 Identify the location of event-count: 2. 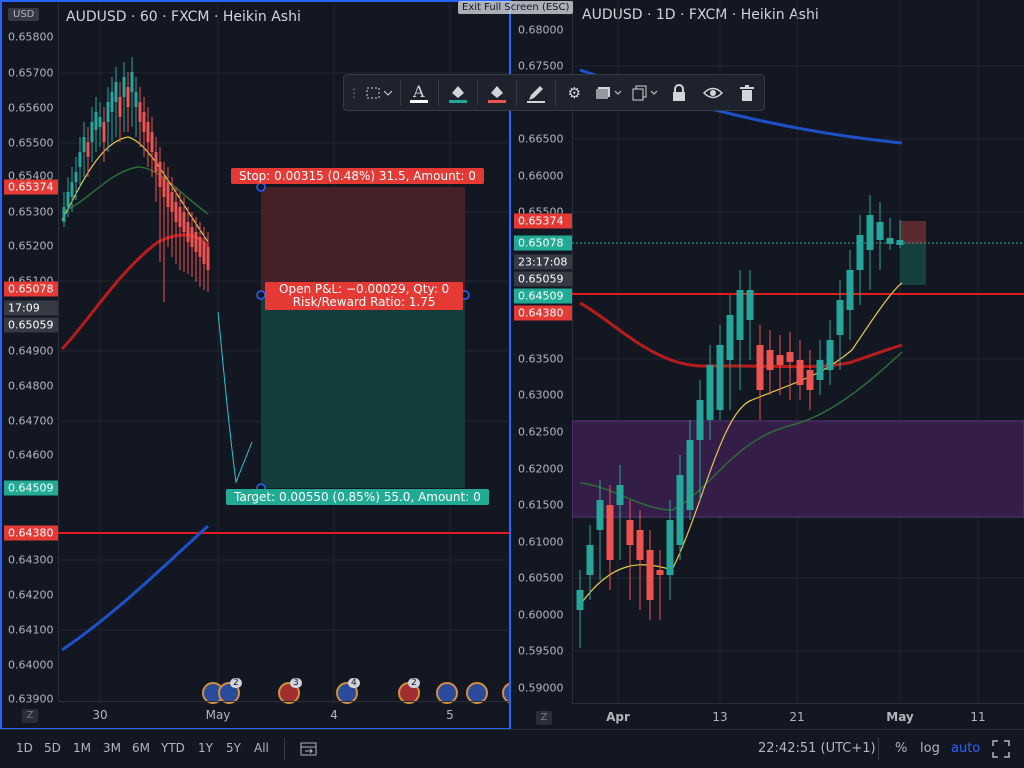
(414, 683).